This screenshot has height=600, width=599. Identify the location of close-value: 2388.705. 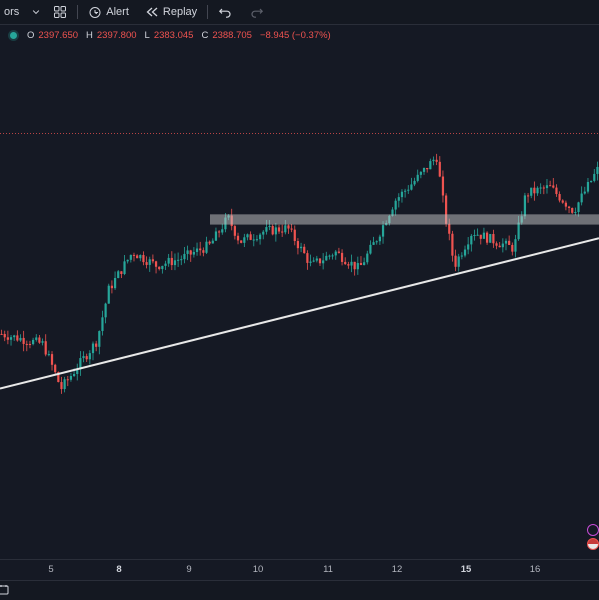
(232, 35).